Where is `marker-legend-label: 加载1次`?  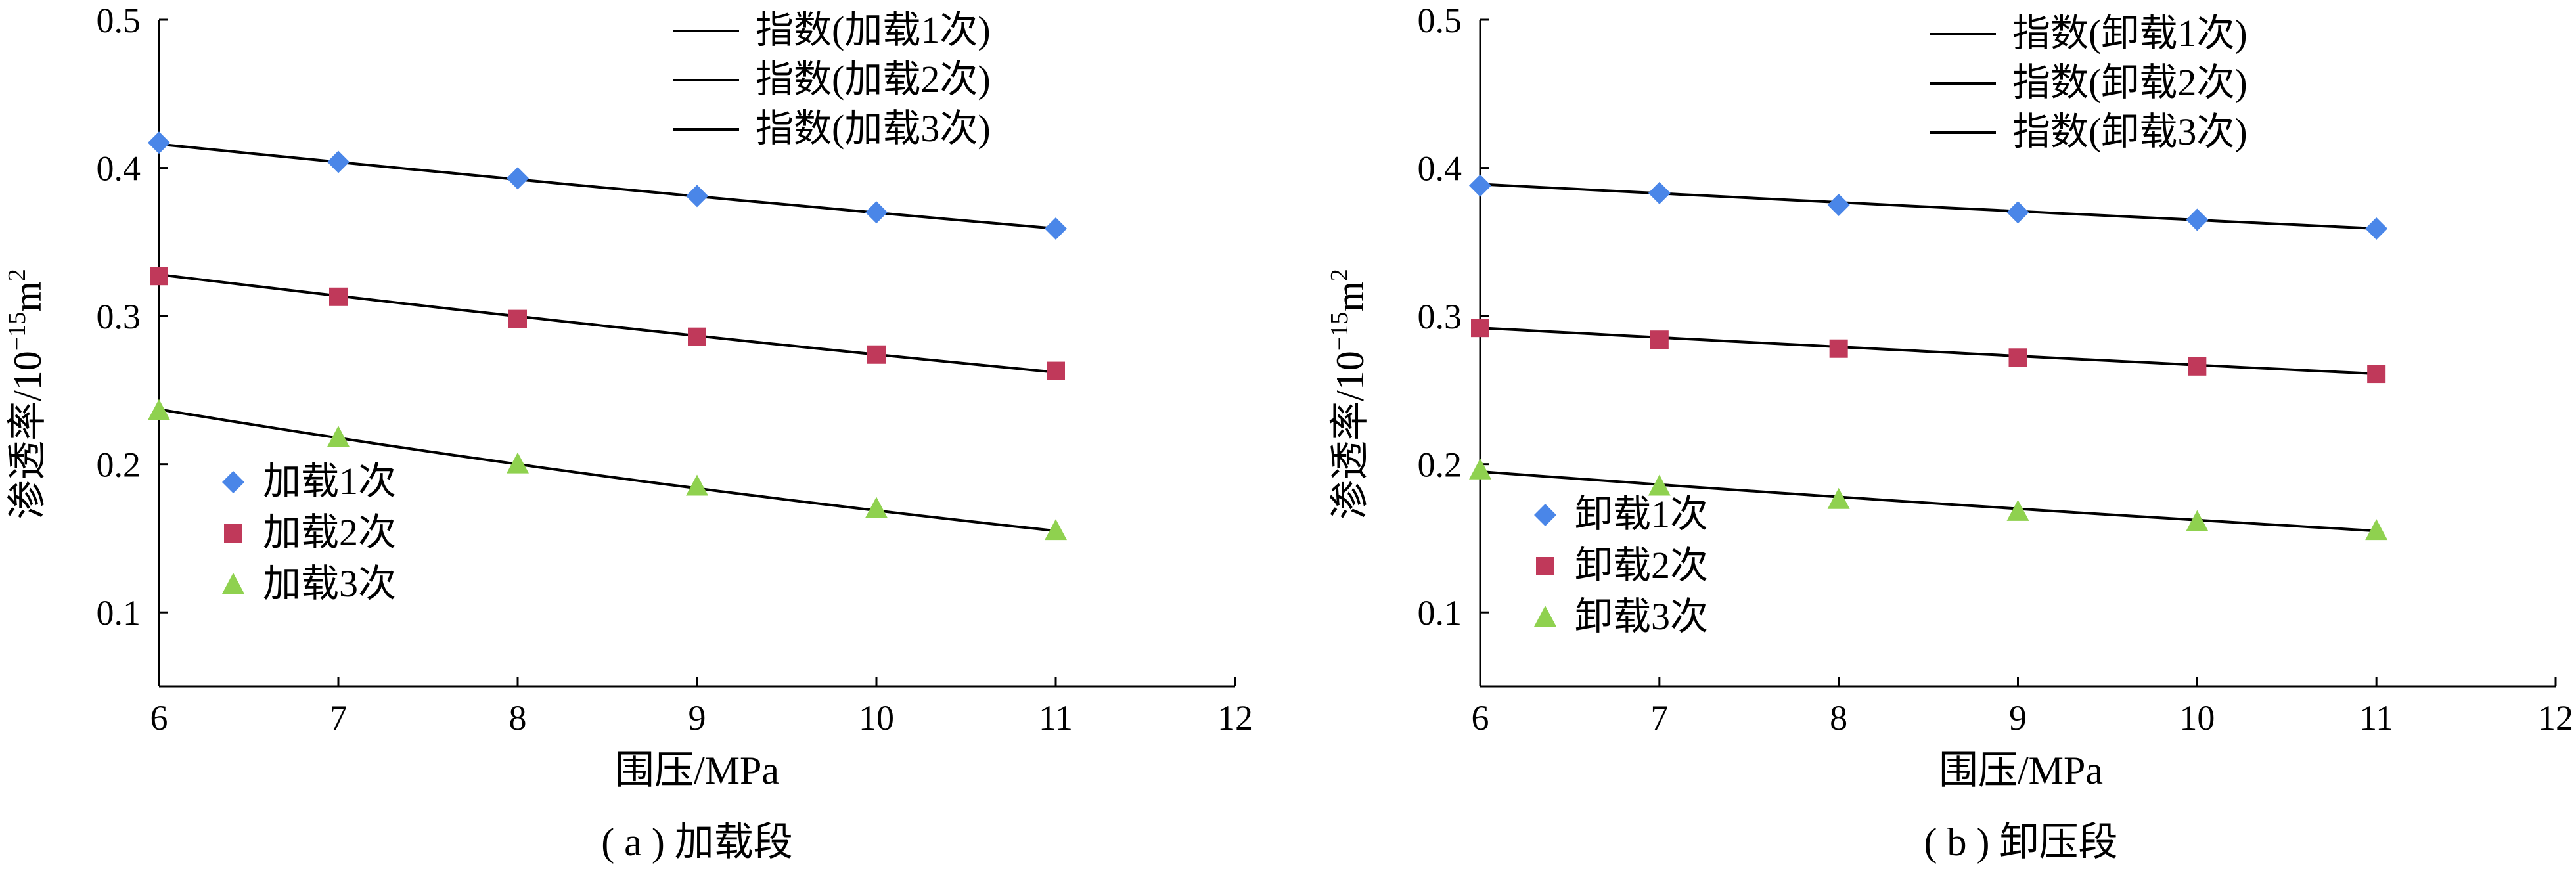
marker-legend-label: 加载1次 is located at coordinates (329, 481).